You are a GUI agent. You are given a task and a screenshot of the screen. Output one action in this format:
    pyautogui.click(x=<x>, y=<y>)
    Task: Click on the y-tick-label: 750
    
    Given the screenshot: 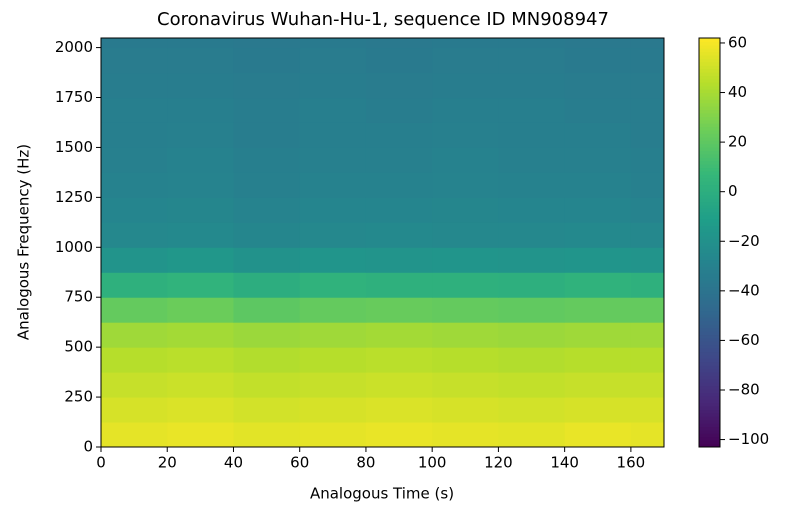 What is the action you would take?
    pyautogui.click(x=78, y=297)
    